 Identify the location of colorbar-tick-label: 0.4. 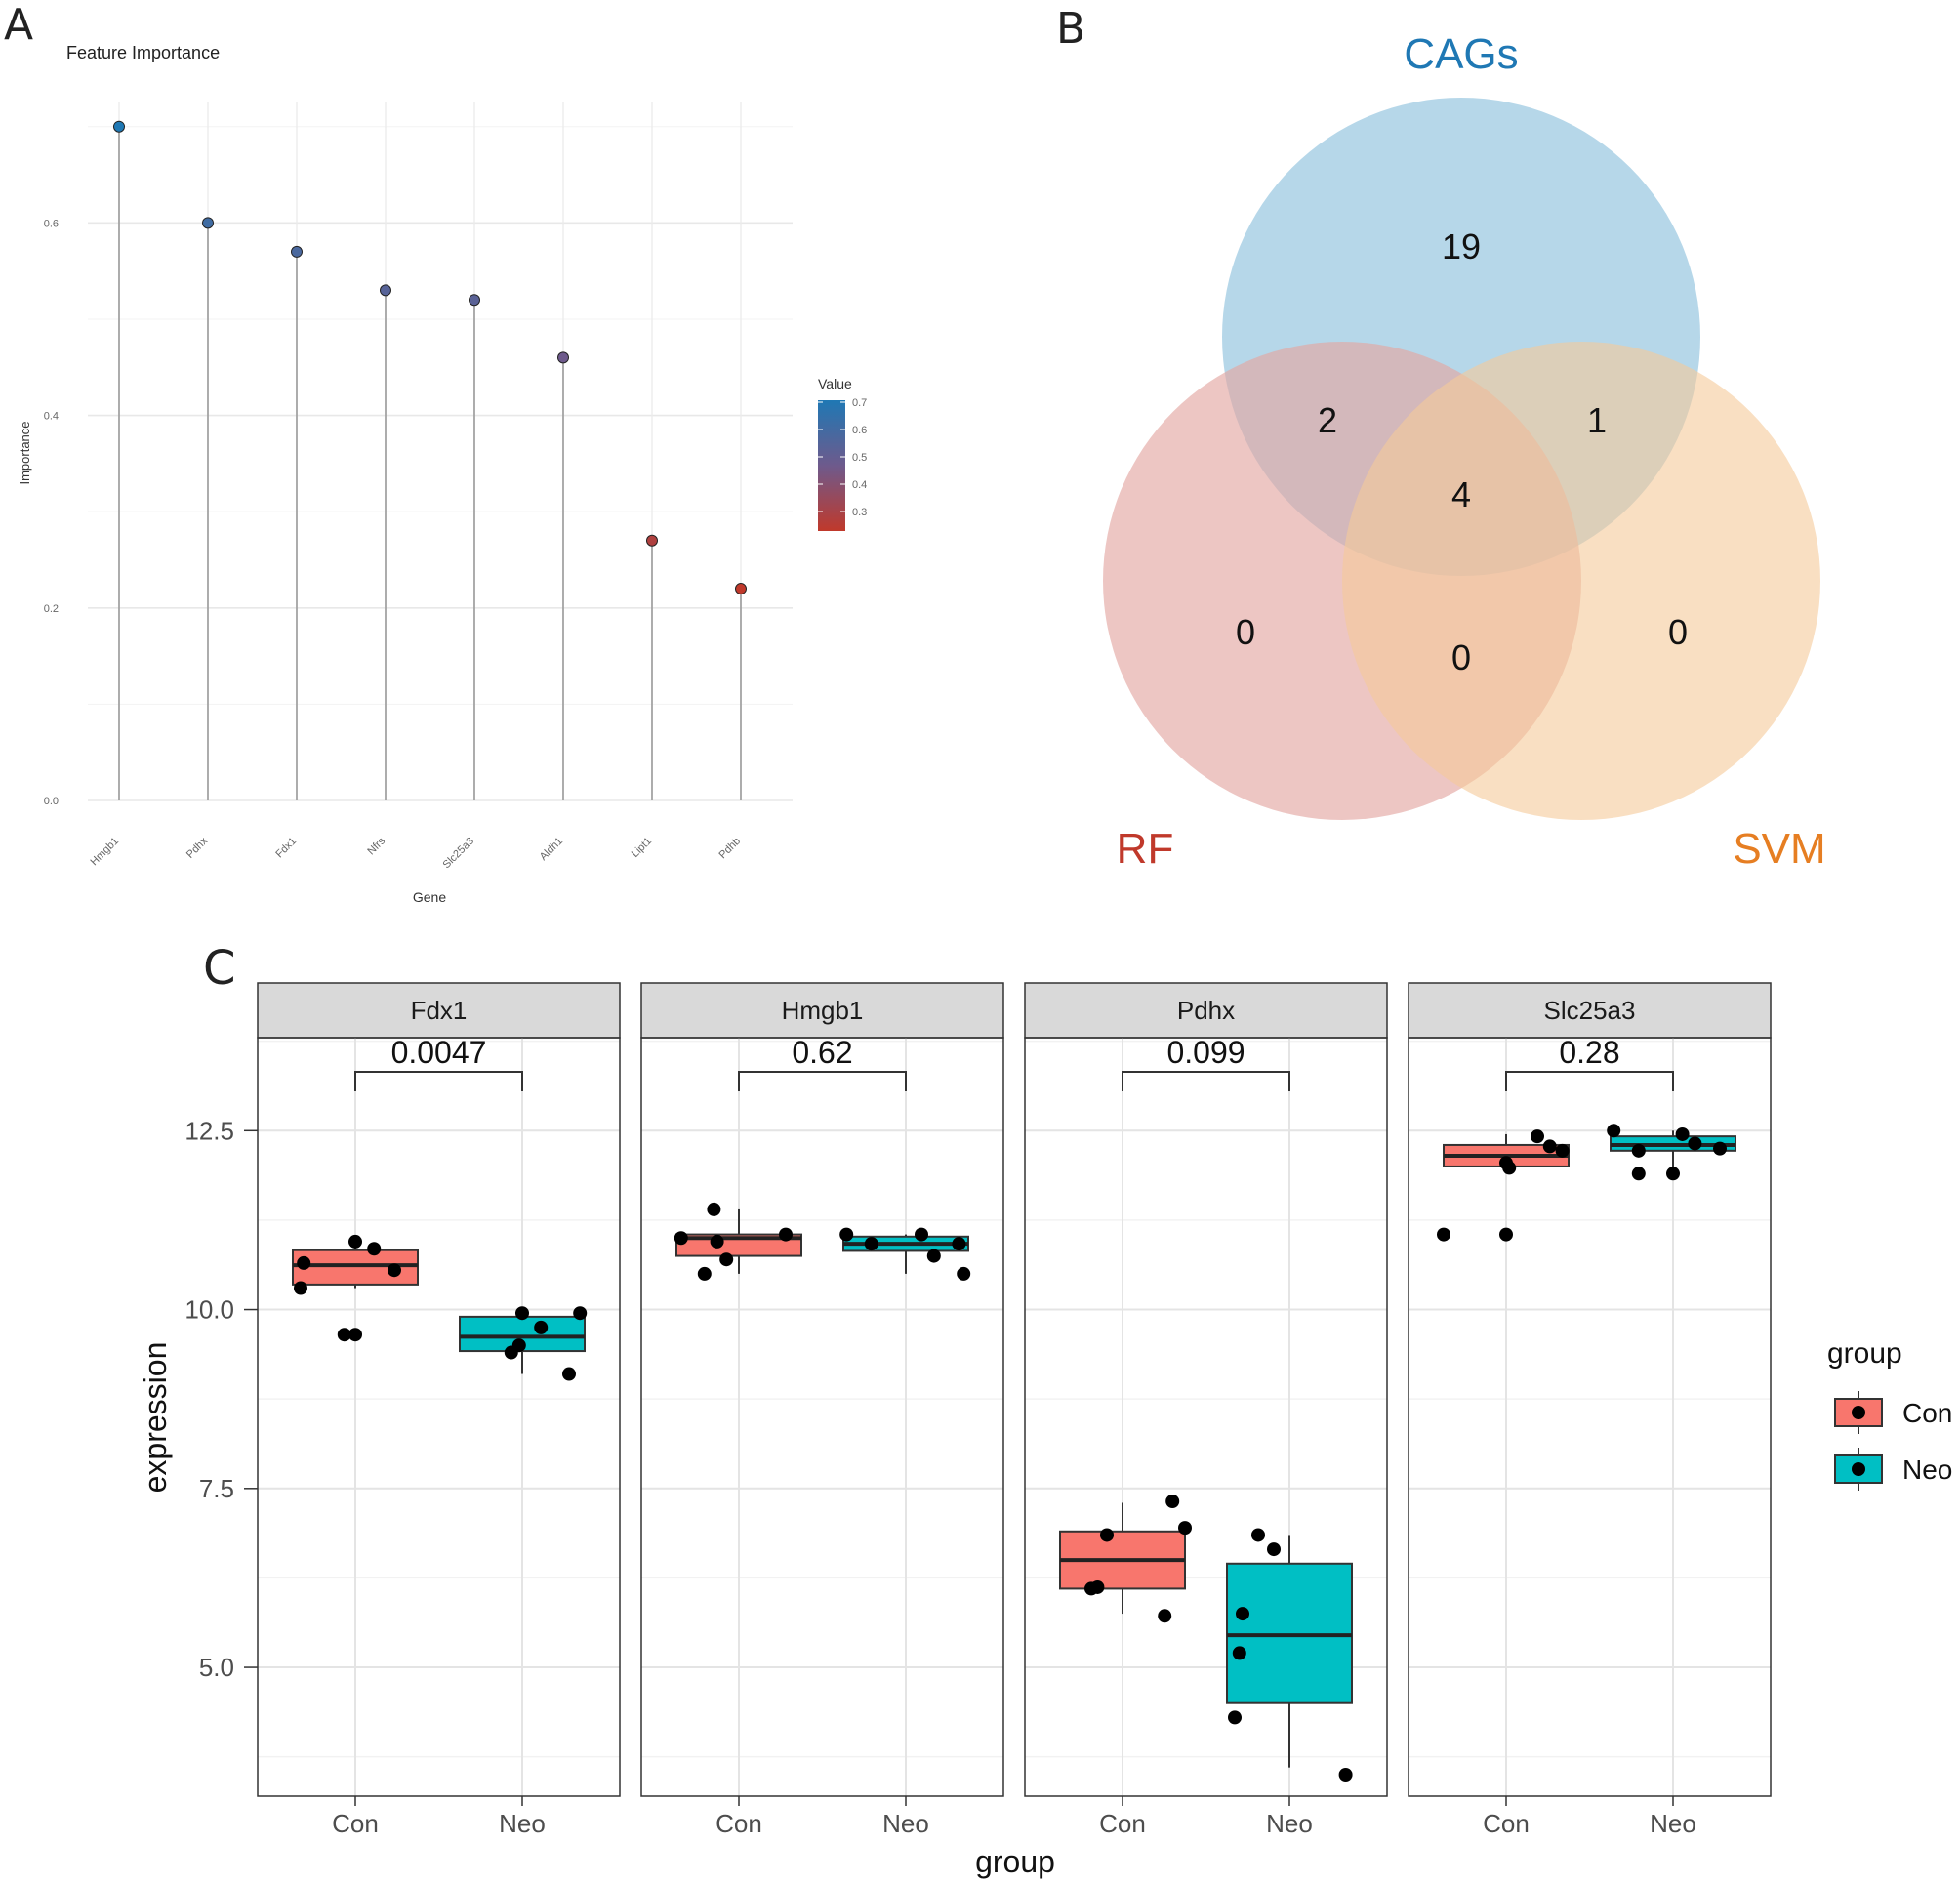
(859, 485).